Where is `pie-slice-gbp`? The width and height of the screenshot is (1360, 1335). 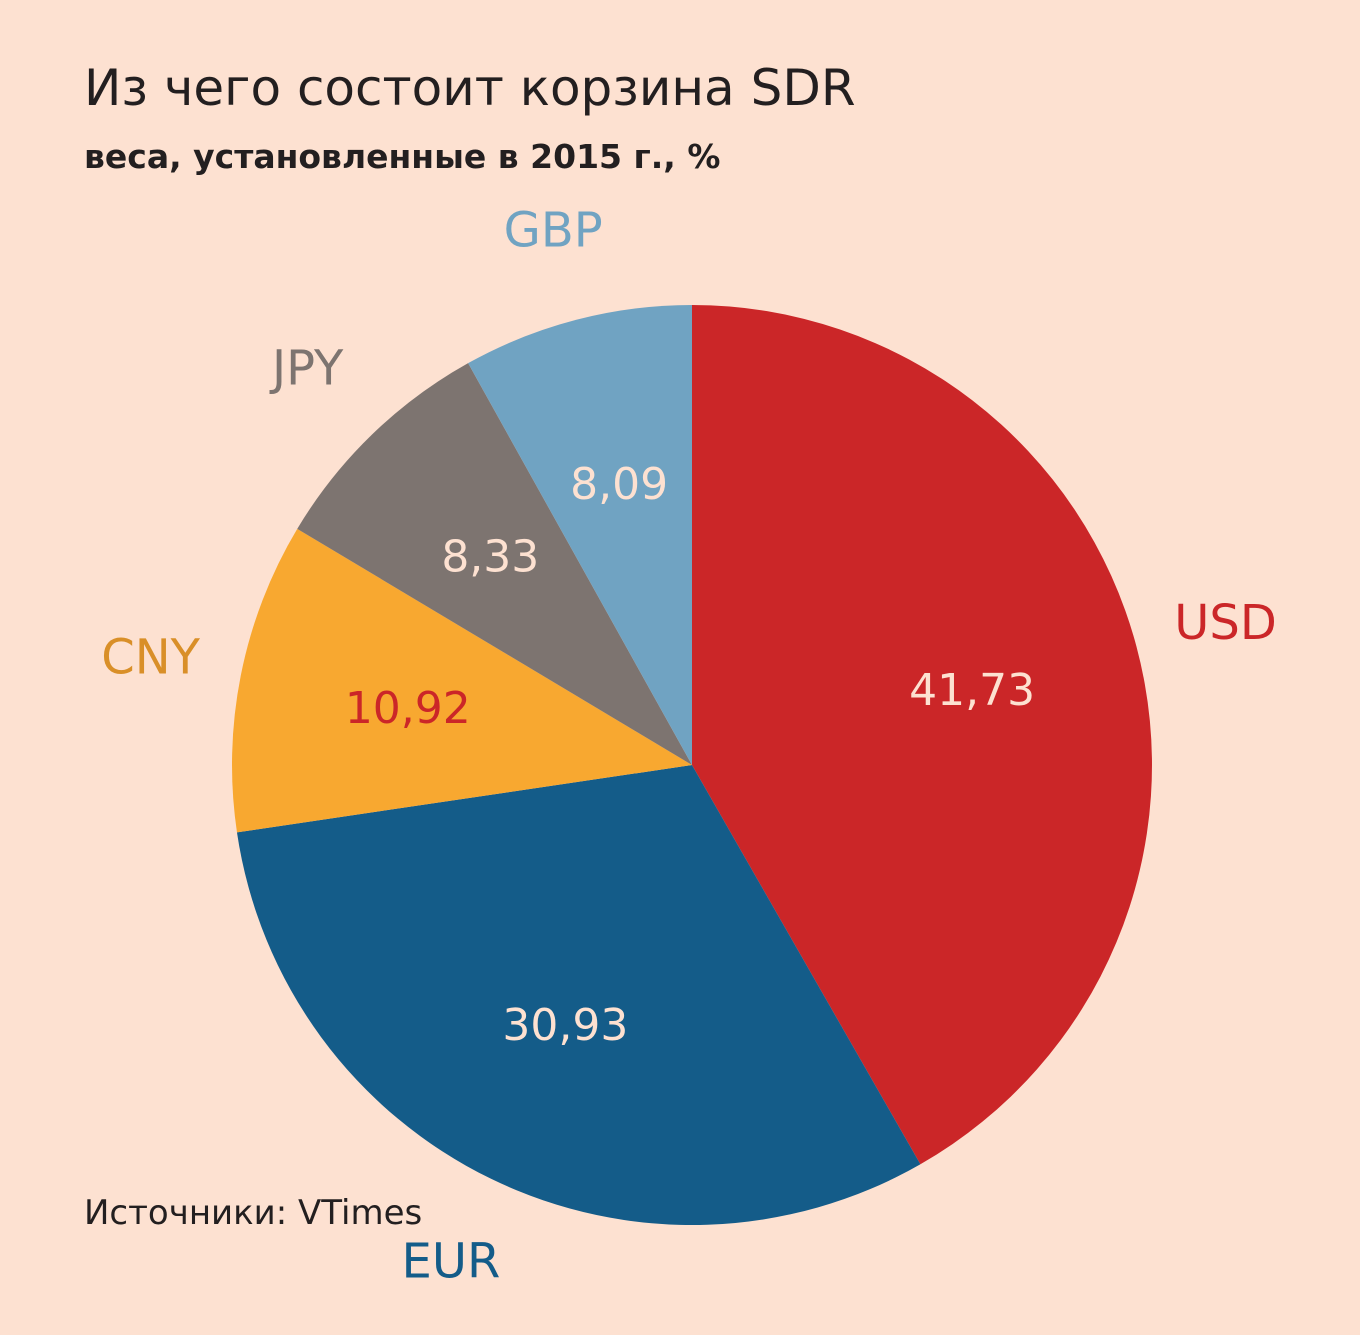 pie-slice-gbp is located at coordinates (580, 535).